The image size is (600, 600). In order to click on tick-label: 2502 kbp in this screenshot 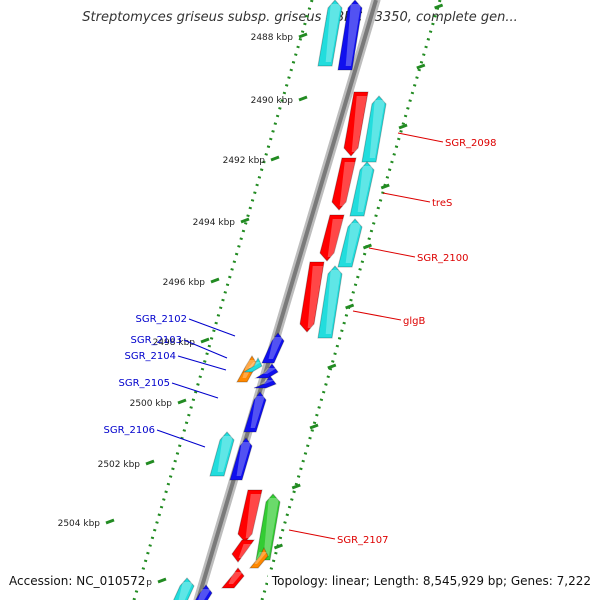, I will do `click(119, 465)`.